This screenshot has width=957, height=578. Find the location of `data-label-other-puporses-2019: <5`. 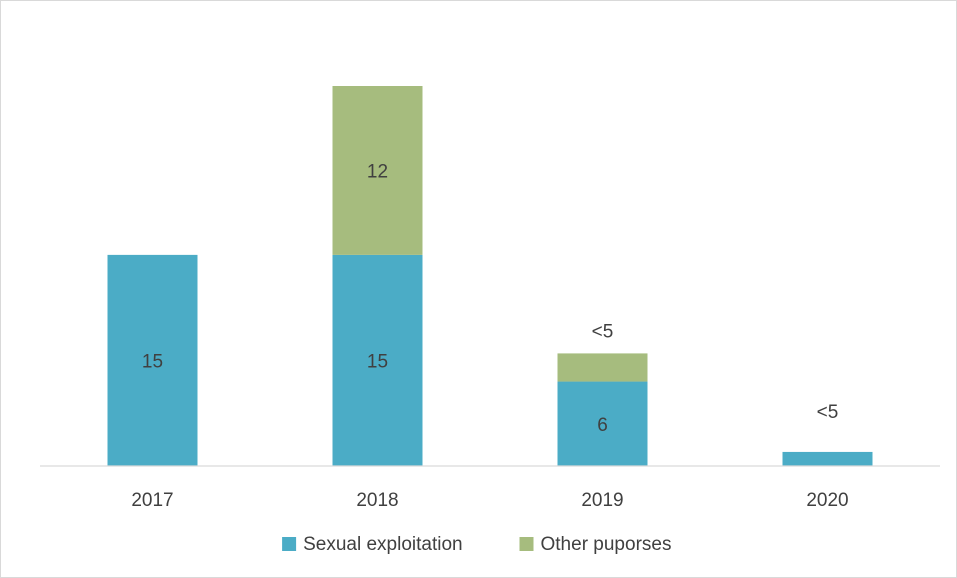

data-label-other-puporses-2019: <5 is located at coordinates (603, 331).